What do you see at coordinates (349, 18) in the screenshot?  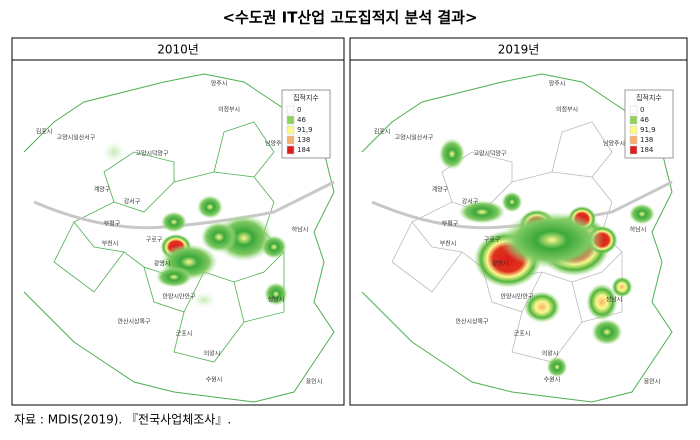 I see `figure-title: <수도권 IT산업 고도집적지 분석 결과>` at bounding box center [349, 18].